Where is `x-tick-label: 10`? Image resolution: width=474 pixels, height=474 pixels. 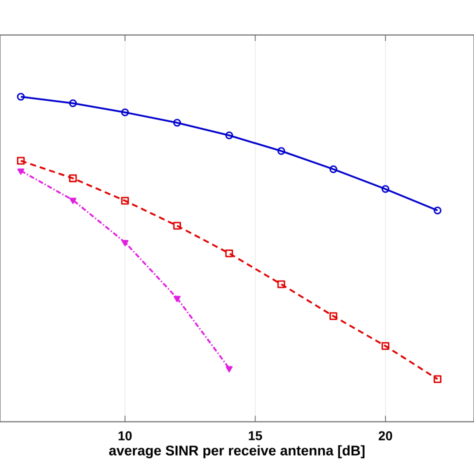
x-tick-label: 10 is located at coordinates (125, 435).